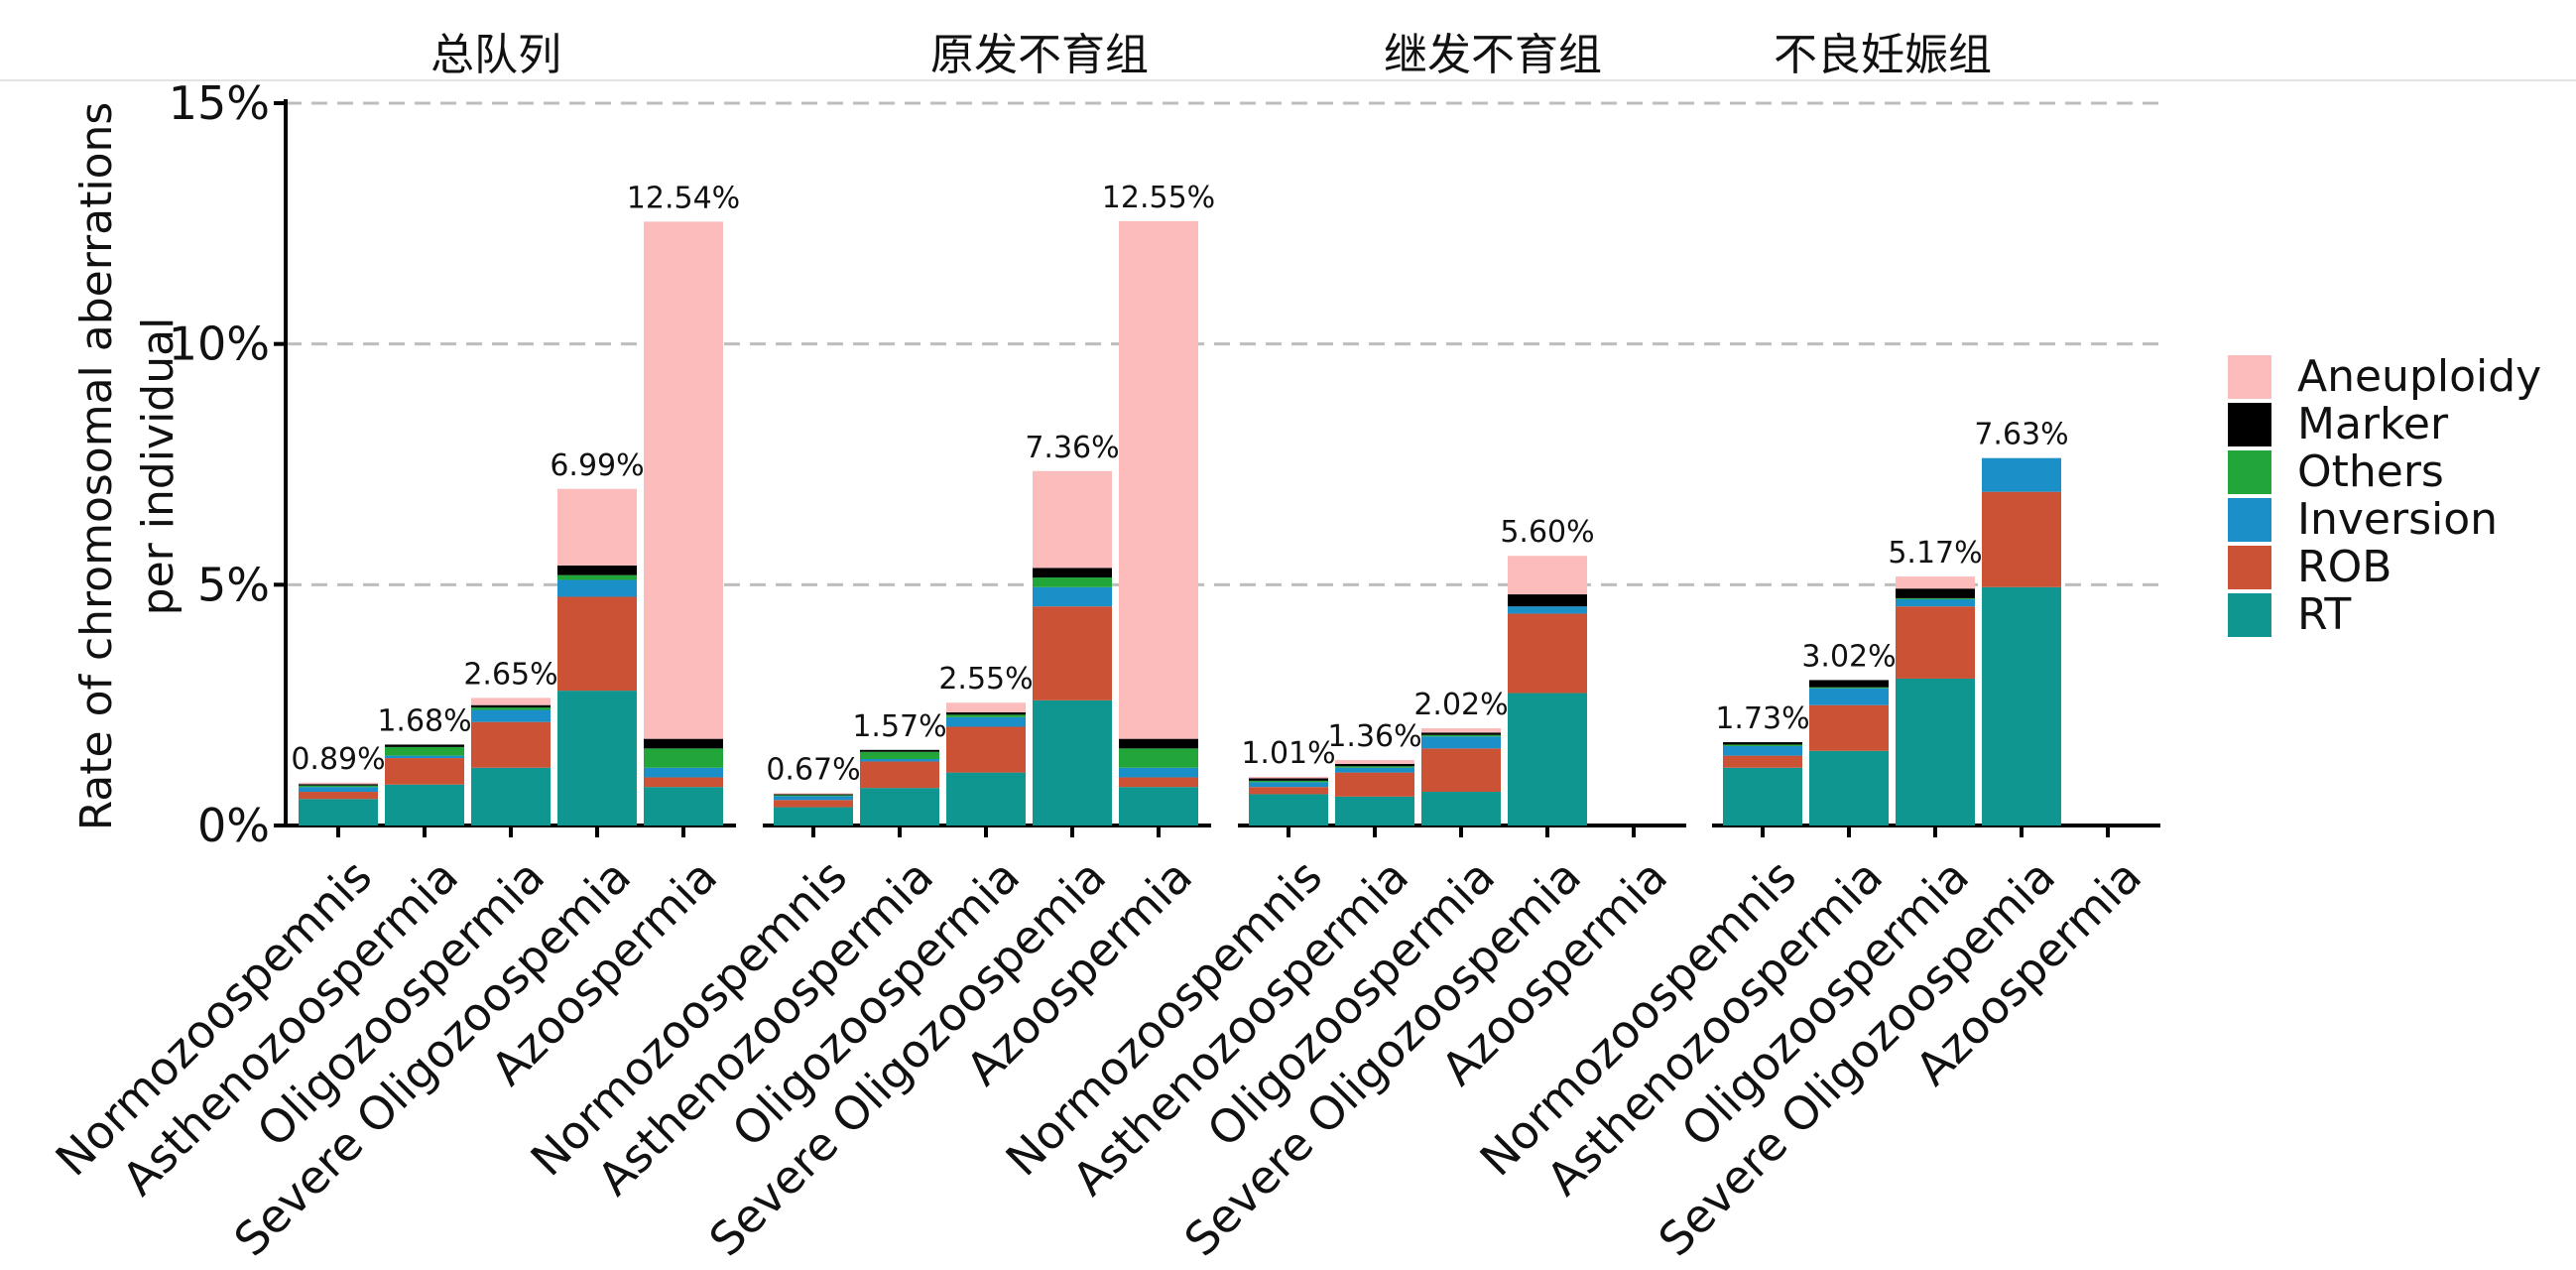 The width and height of the screenshot is (2576, 1270). What do you see at coordinates (233, 584) in the screenshot?
I see `y-tick-label: 5%` at bounding box center [233, 584].